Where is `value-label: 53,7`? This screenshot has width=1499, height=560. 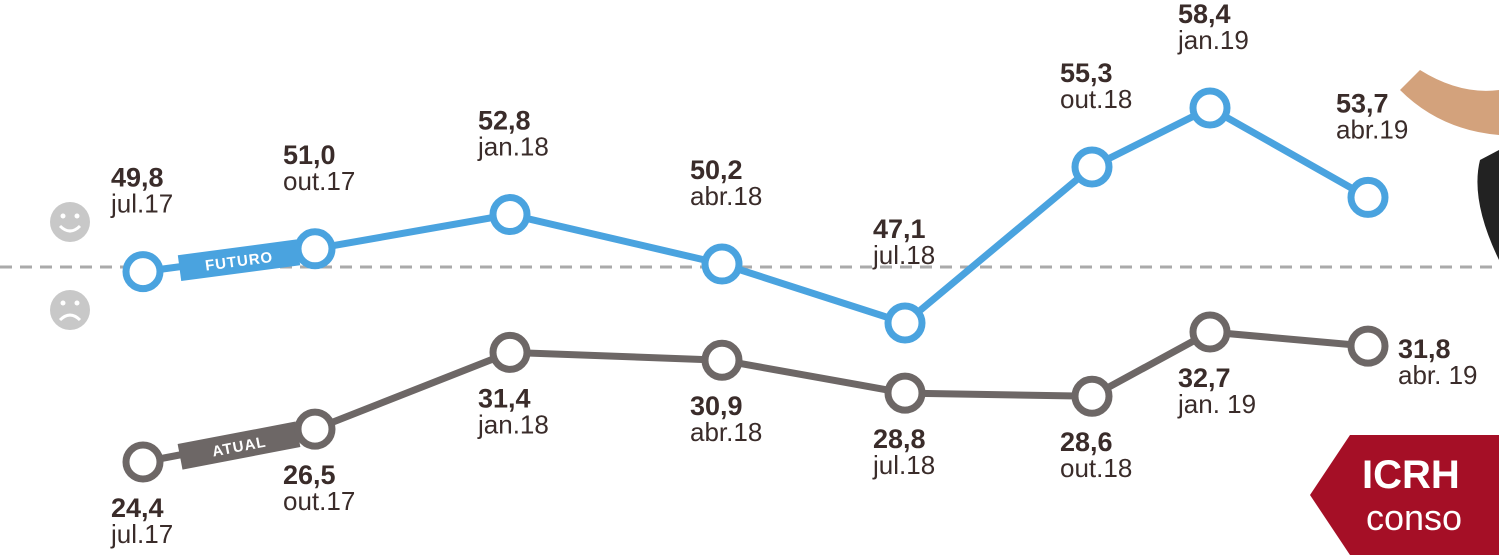 value-label: 53,7 is located at coordinates (1362, 103).